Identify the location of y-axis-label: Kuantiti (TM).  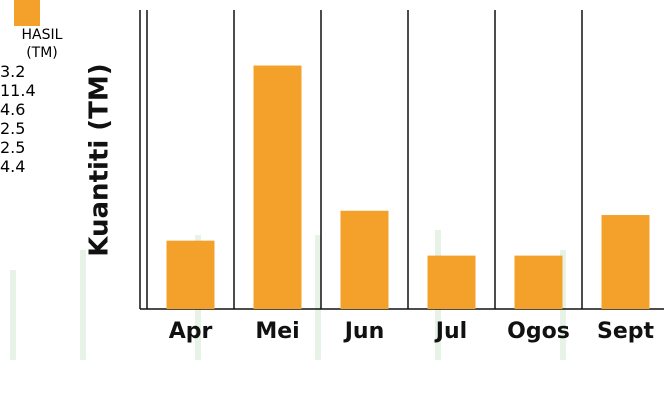
(100, 159).